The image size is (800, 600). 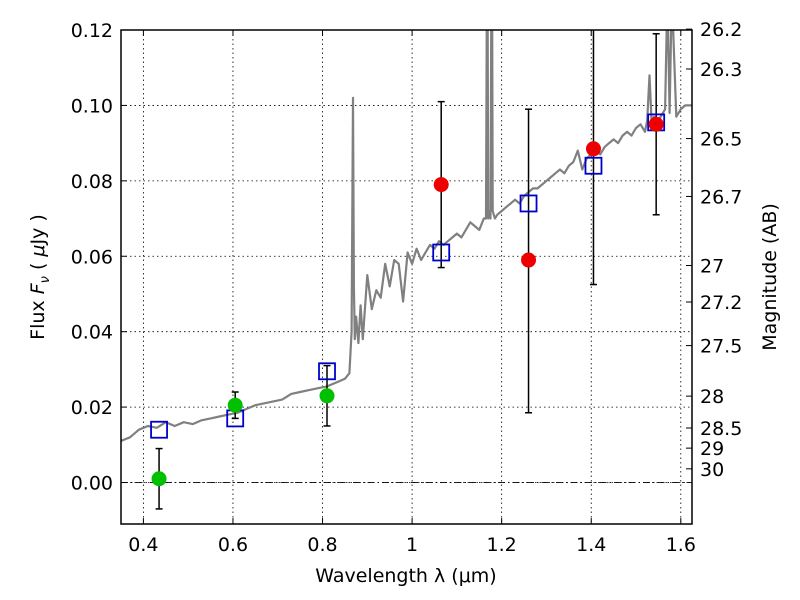 I want to click on x-axis-label: Wavelength λ (μm), so click(x=405, y=576).